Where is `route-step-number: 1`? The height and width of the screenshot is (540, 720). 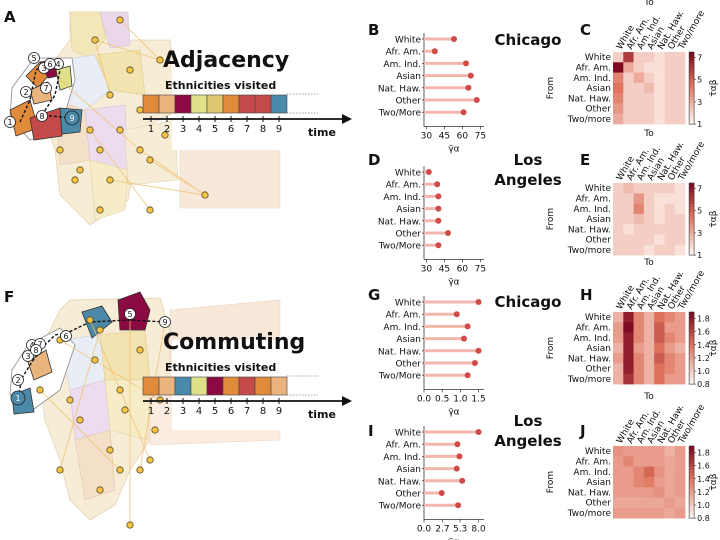
route-step-number: 1 is located at coordinates (9, 122).